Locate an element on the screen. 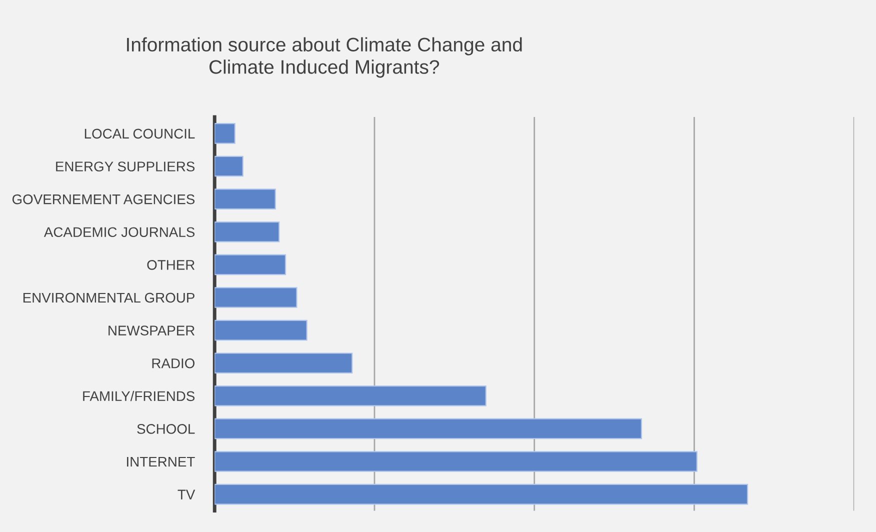  y-tick-label: NEWSPAPER is located at coordinates (151, 331).